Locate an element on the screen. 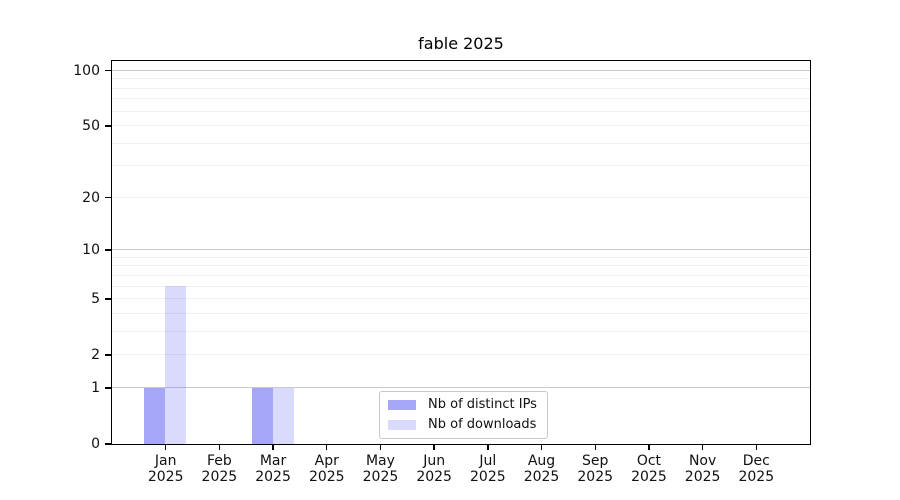 The height and width of the screenshot is (500, 900). x-tick-month: Apr is located at coordinates (326, 461).